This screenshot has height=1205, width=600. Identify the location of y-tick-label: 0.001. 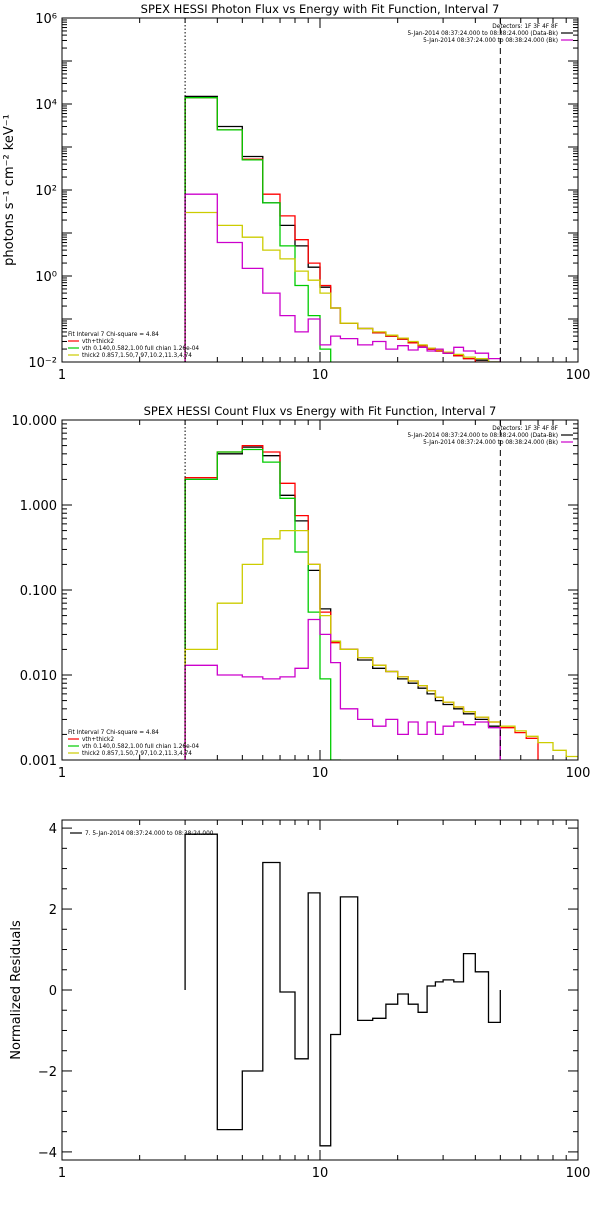
(38, 761).